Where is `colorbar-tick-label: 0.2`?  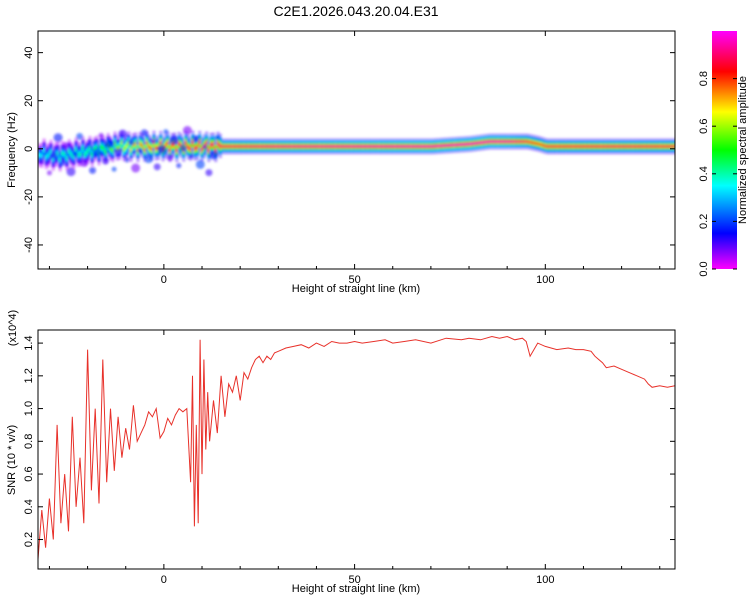
colorbar-tick-label: 0.2 is located at coordinates (704, 221).